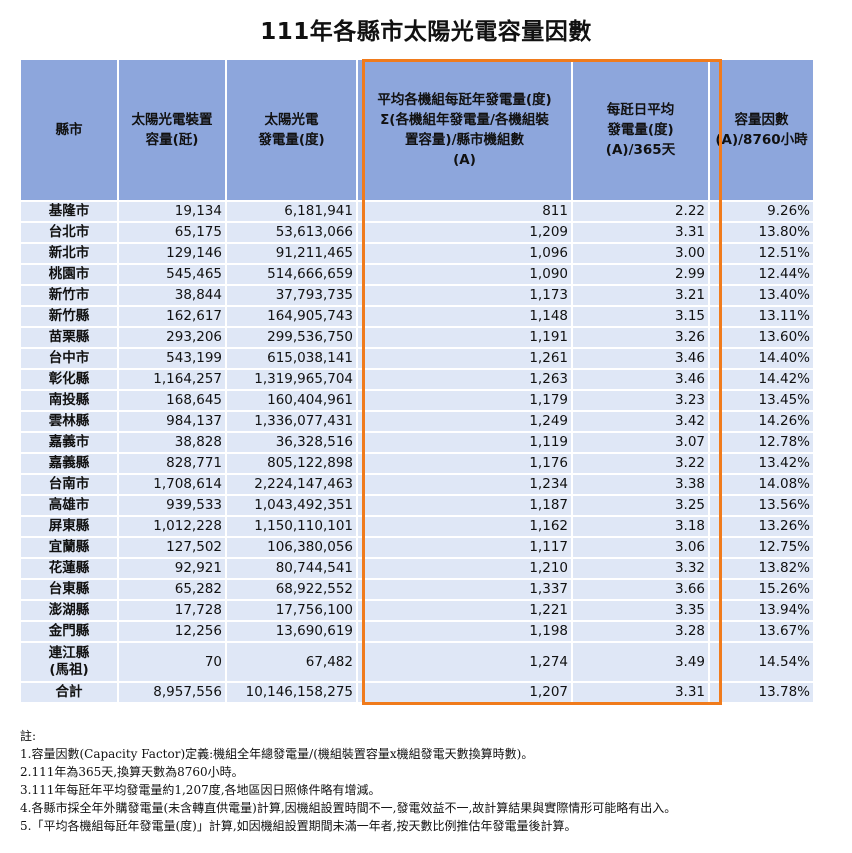 The width and height of the screenshot is (852, 853). Describe the element at coordinates (761, 232) in the screenshot. I see `cell-cf: 13.80%` at that location.